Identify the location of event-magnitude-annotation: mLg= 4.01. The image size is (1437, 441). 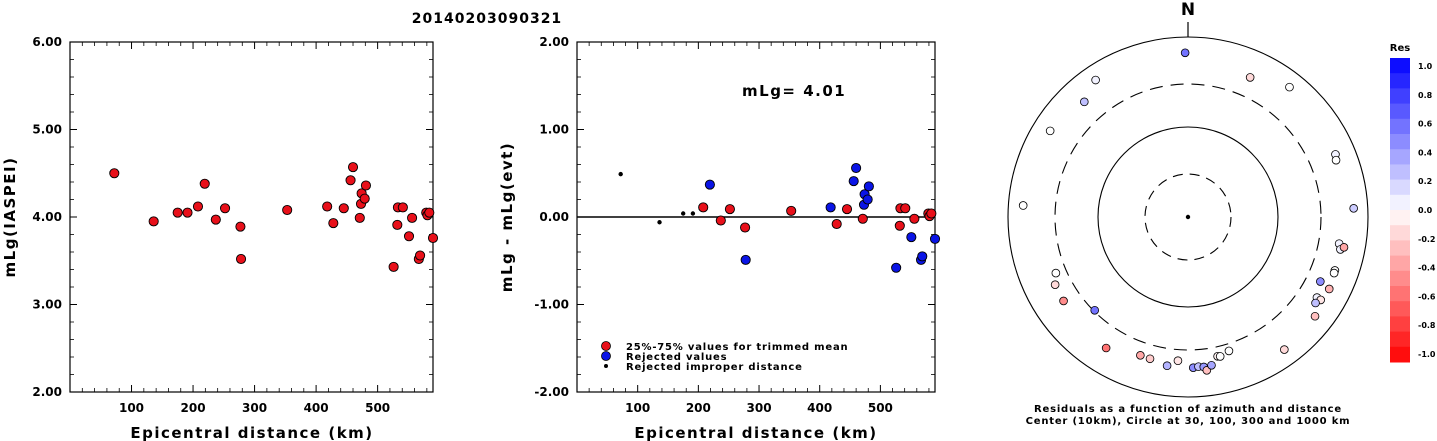
(794, 91).